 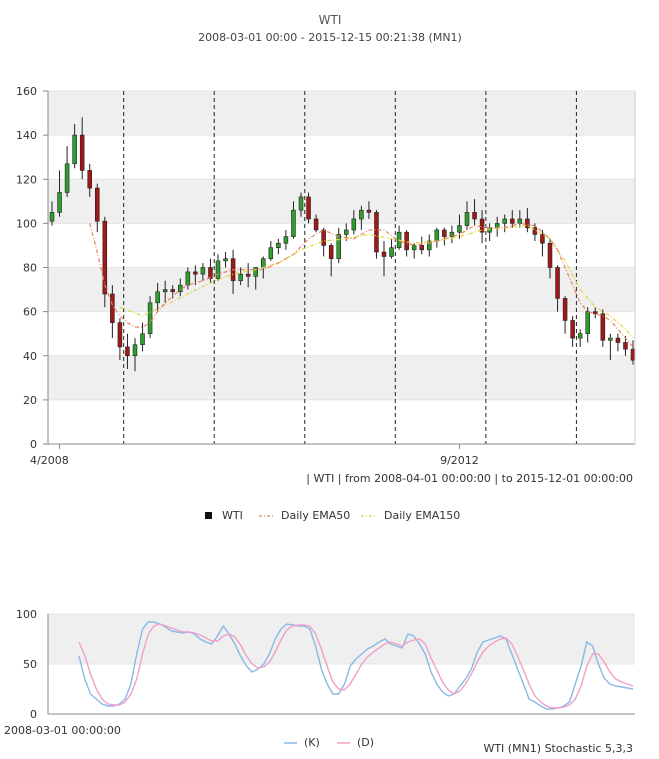 I want to click on y-tick-label: 40, so click(x=30, y=356).